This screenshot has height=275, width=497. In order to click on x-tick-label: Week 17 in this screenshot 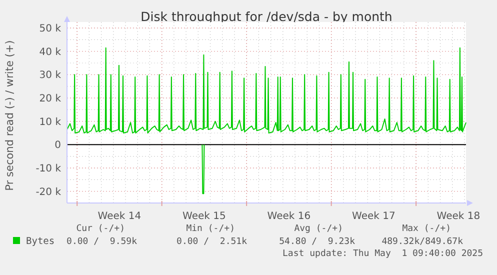, I will do `click(374, 216)`.